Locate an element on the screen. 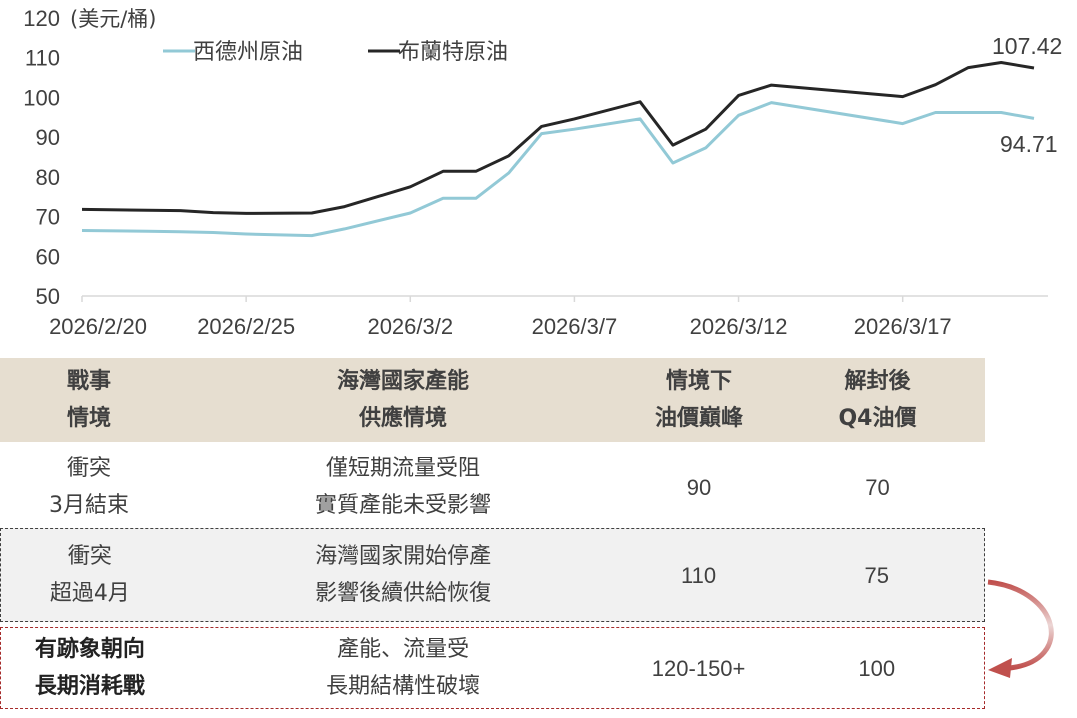  wti-end-value-label: 94.71 is located at coordinates (1029, 144).